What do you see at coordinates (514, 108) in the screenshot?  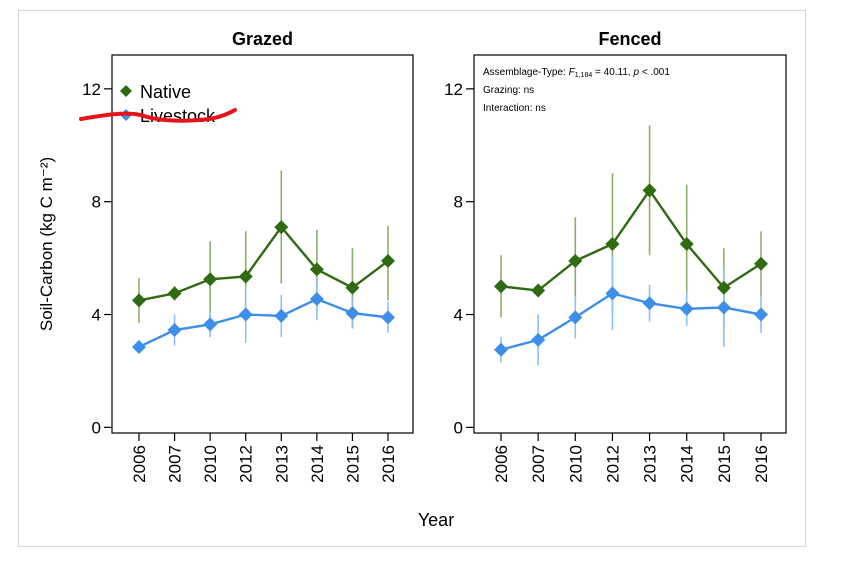 I see `stats-interaction-text: Interaction: ns` at bounding box center [514, 108].